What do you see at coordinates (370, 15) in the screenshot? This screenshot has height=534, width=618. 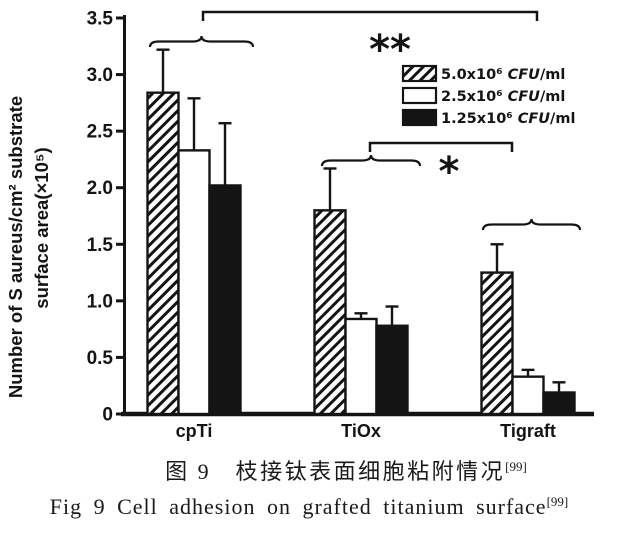 I see `significance-bracket-cpTi-Tigraft` at bounding box center [370, 15].